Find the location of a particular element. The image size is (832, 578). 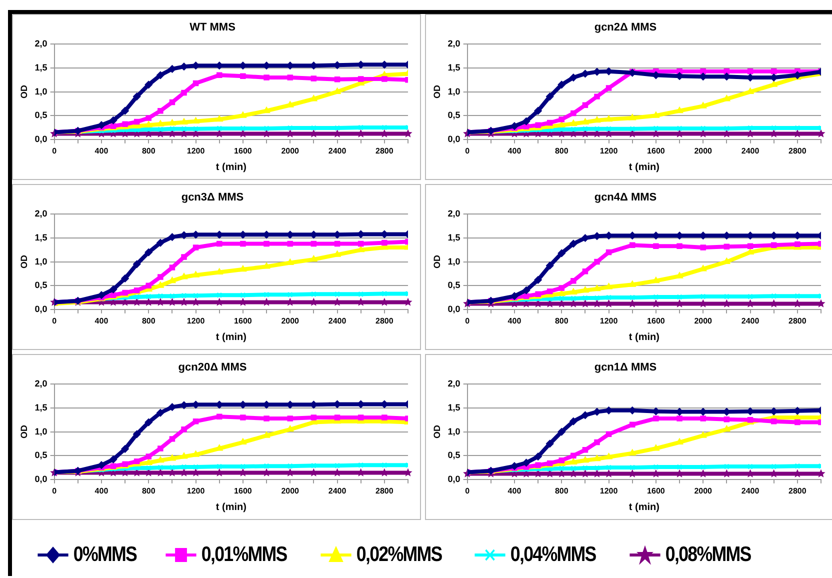

chart-title: gcn3Δ MMS is located at coordinates (212, 198).